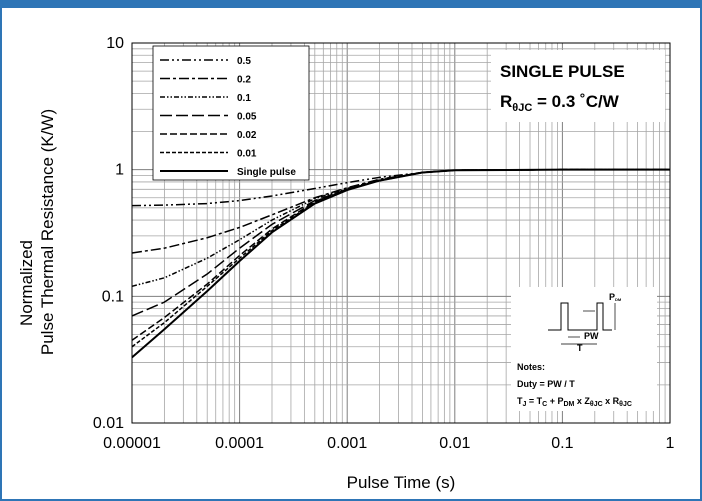  I want to click on legend-label-0: 0.5, so click(244, 61).